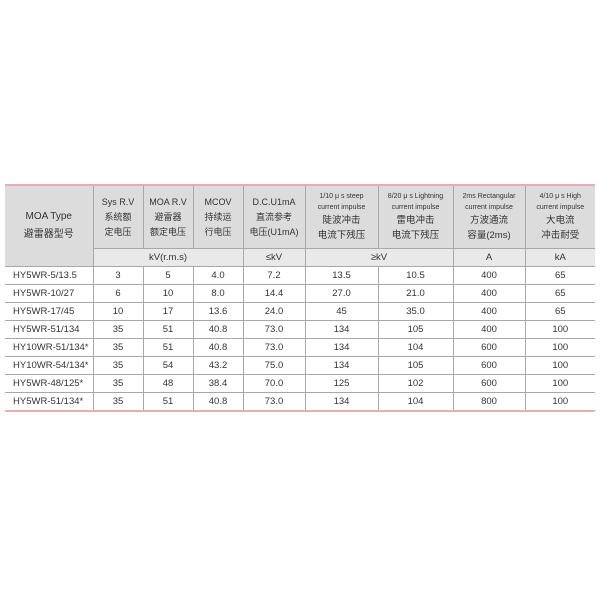 Image resolution: width=600 pixels, height=600 pixels. I want to click on header-text: 方波通流, so click(488, 220).